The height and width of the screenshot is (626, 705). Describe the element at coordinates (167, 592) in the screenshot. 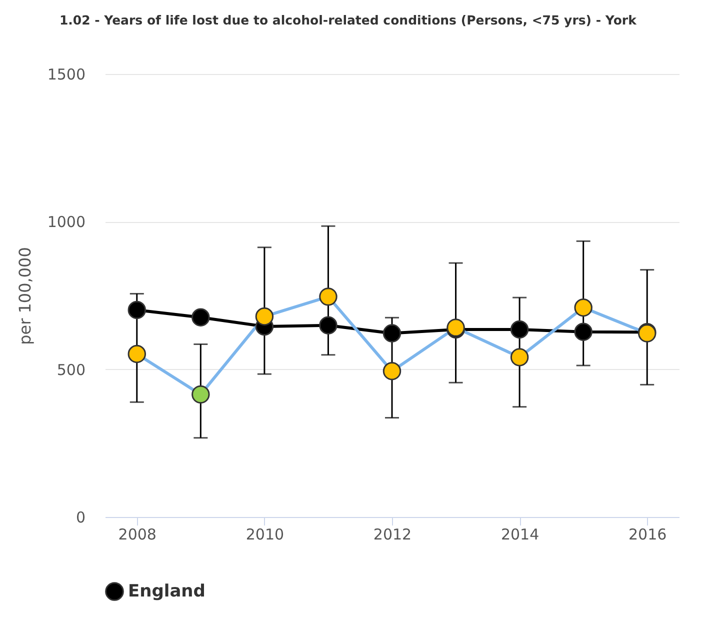

I see `legend-label: England` at that location.